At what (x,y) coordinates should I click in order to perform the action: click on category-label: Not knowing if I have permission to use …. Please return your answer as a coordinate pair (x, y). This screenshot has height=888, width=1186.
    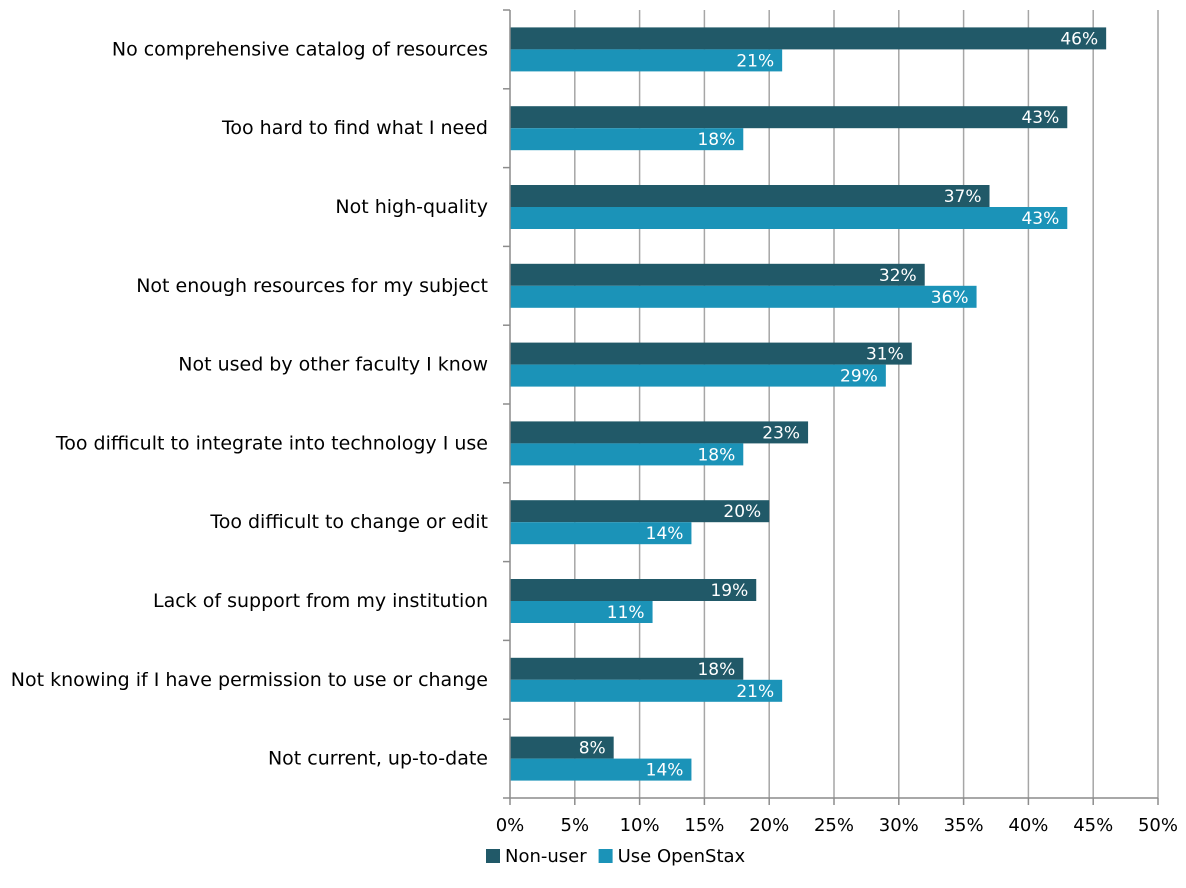
    Looking at the image, I should click on (249, 680).